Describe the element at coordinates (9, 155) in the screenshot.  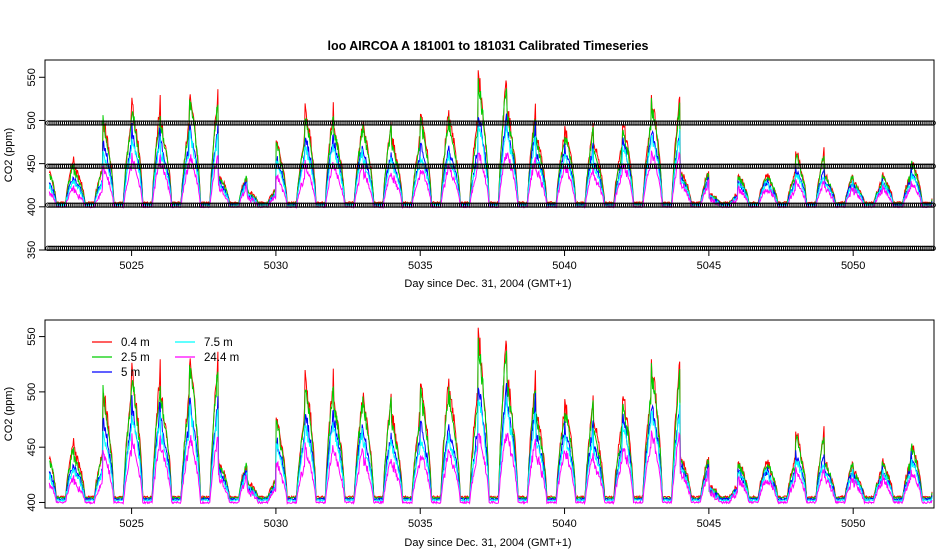
I see `y-axis-label-top: CO2 (ppm)` at that location.